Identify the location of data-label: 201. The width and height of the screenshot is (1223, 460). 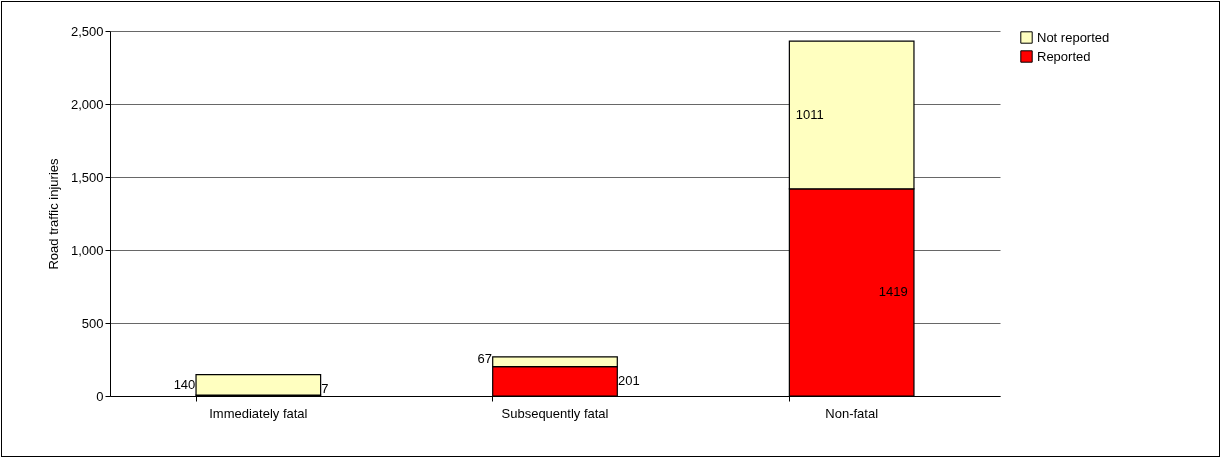
(629, 381).